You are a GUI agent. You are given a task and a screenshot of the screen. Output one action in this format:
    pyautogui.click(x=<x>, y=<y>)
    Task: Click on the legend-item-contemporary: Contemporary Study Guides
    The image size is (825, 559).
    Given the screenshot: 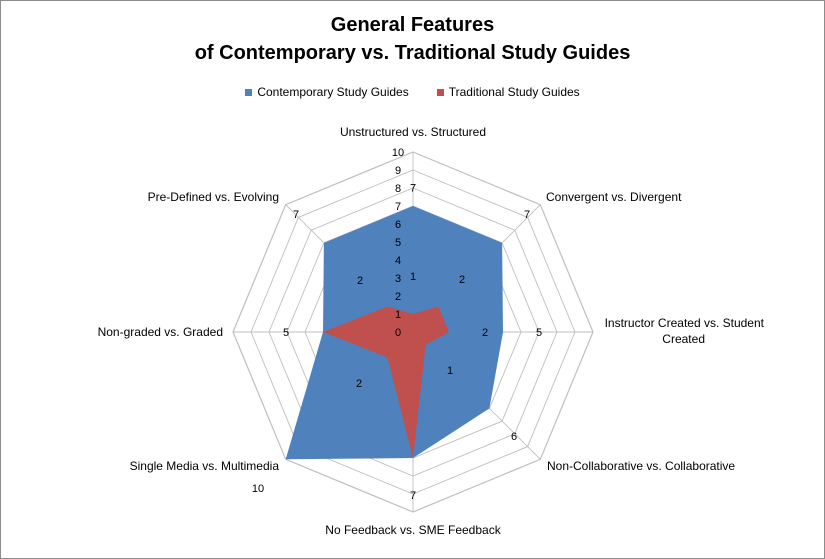 What is the action you would take?
    pyautogui.click(x=327, y=92)
    